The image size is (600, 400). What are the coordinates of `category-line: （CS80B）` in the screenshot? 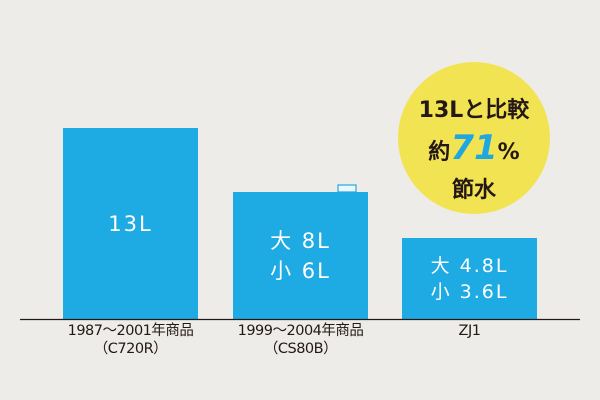 It's located at (300, 349).